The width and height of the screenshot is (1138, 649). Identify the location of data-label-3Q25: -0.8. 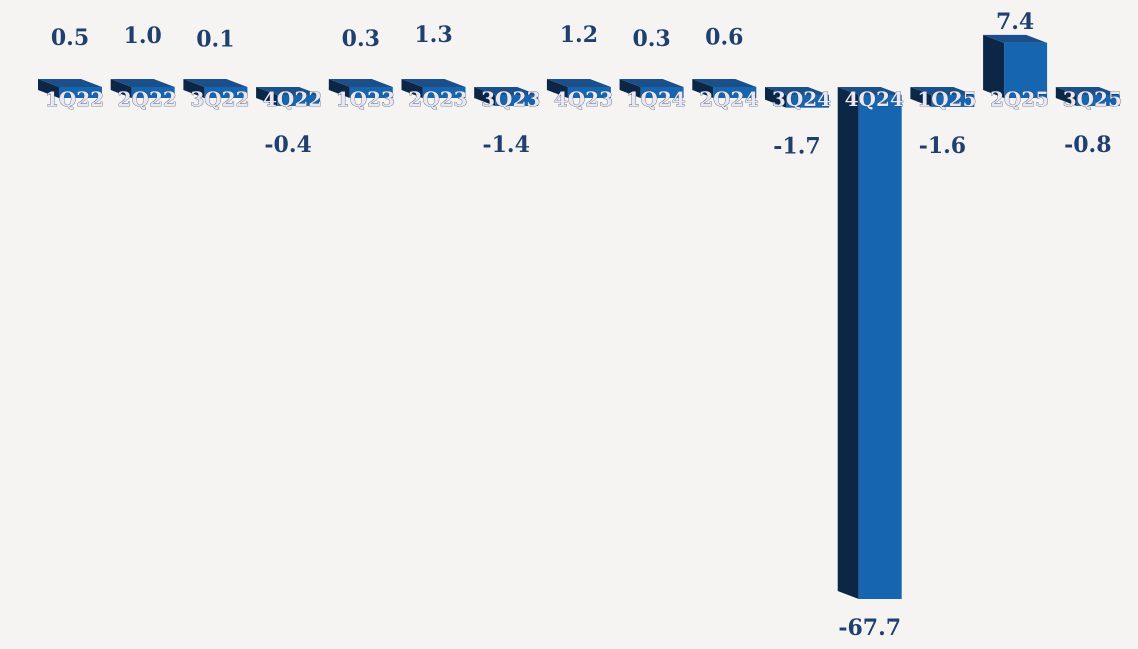
(1087, 145).